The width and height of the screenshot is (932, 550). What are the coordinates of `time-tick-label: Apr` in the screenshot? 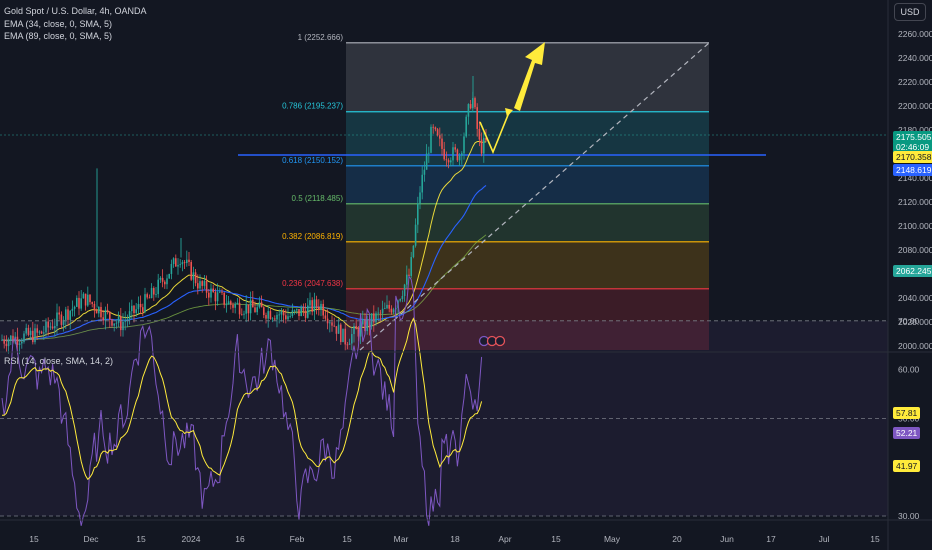 It's located at (504, 539).